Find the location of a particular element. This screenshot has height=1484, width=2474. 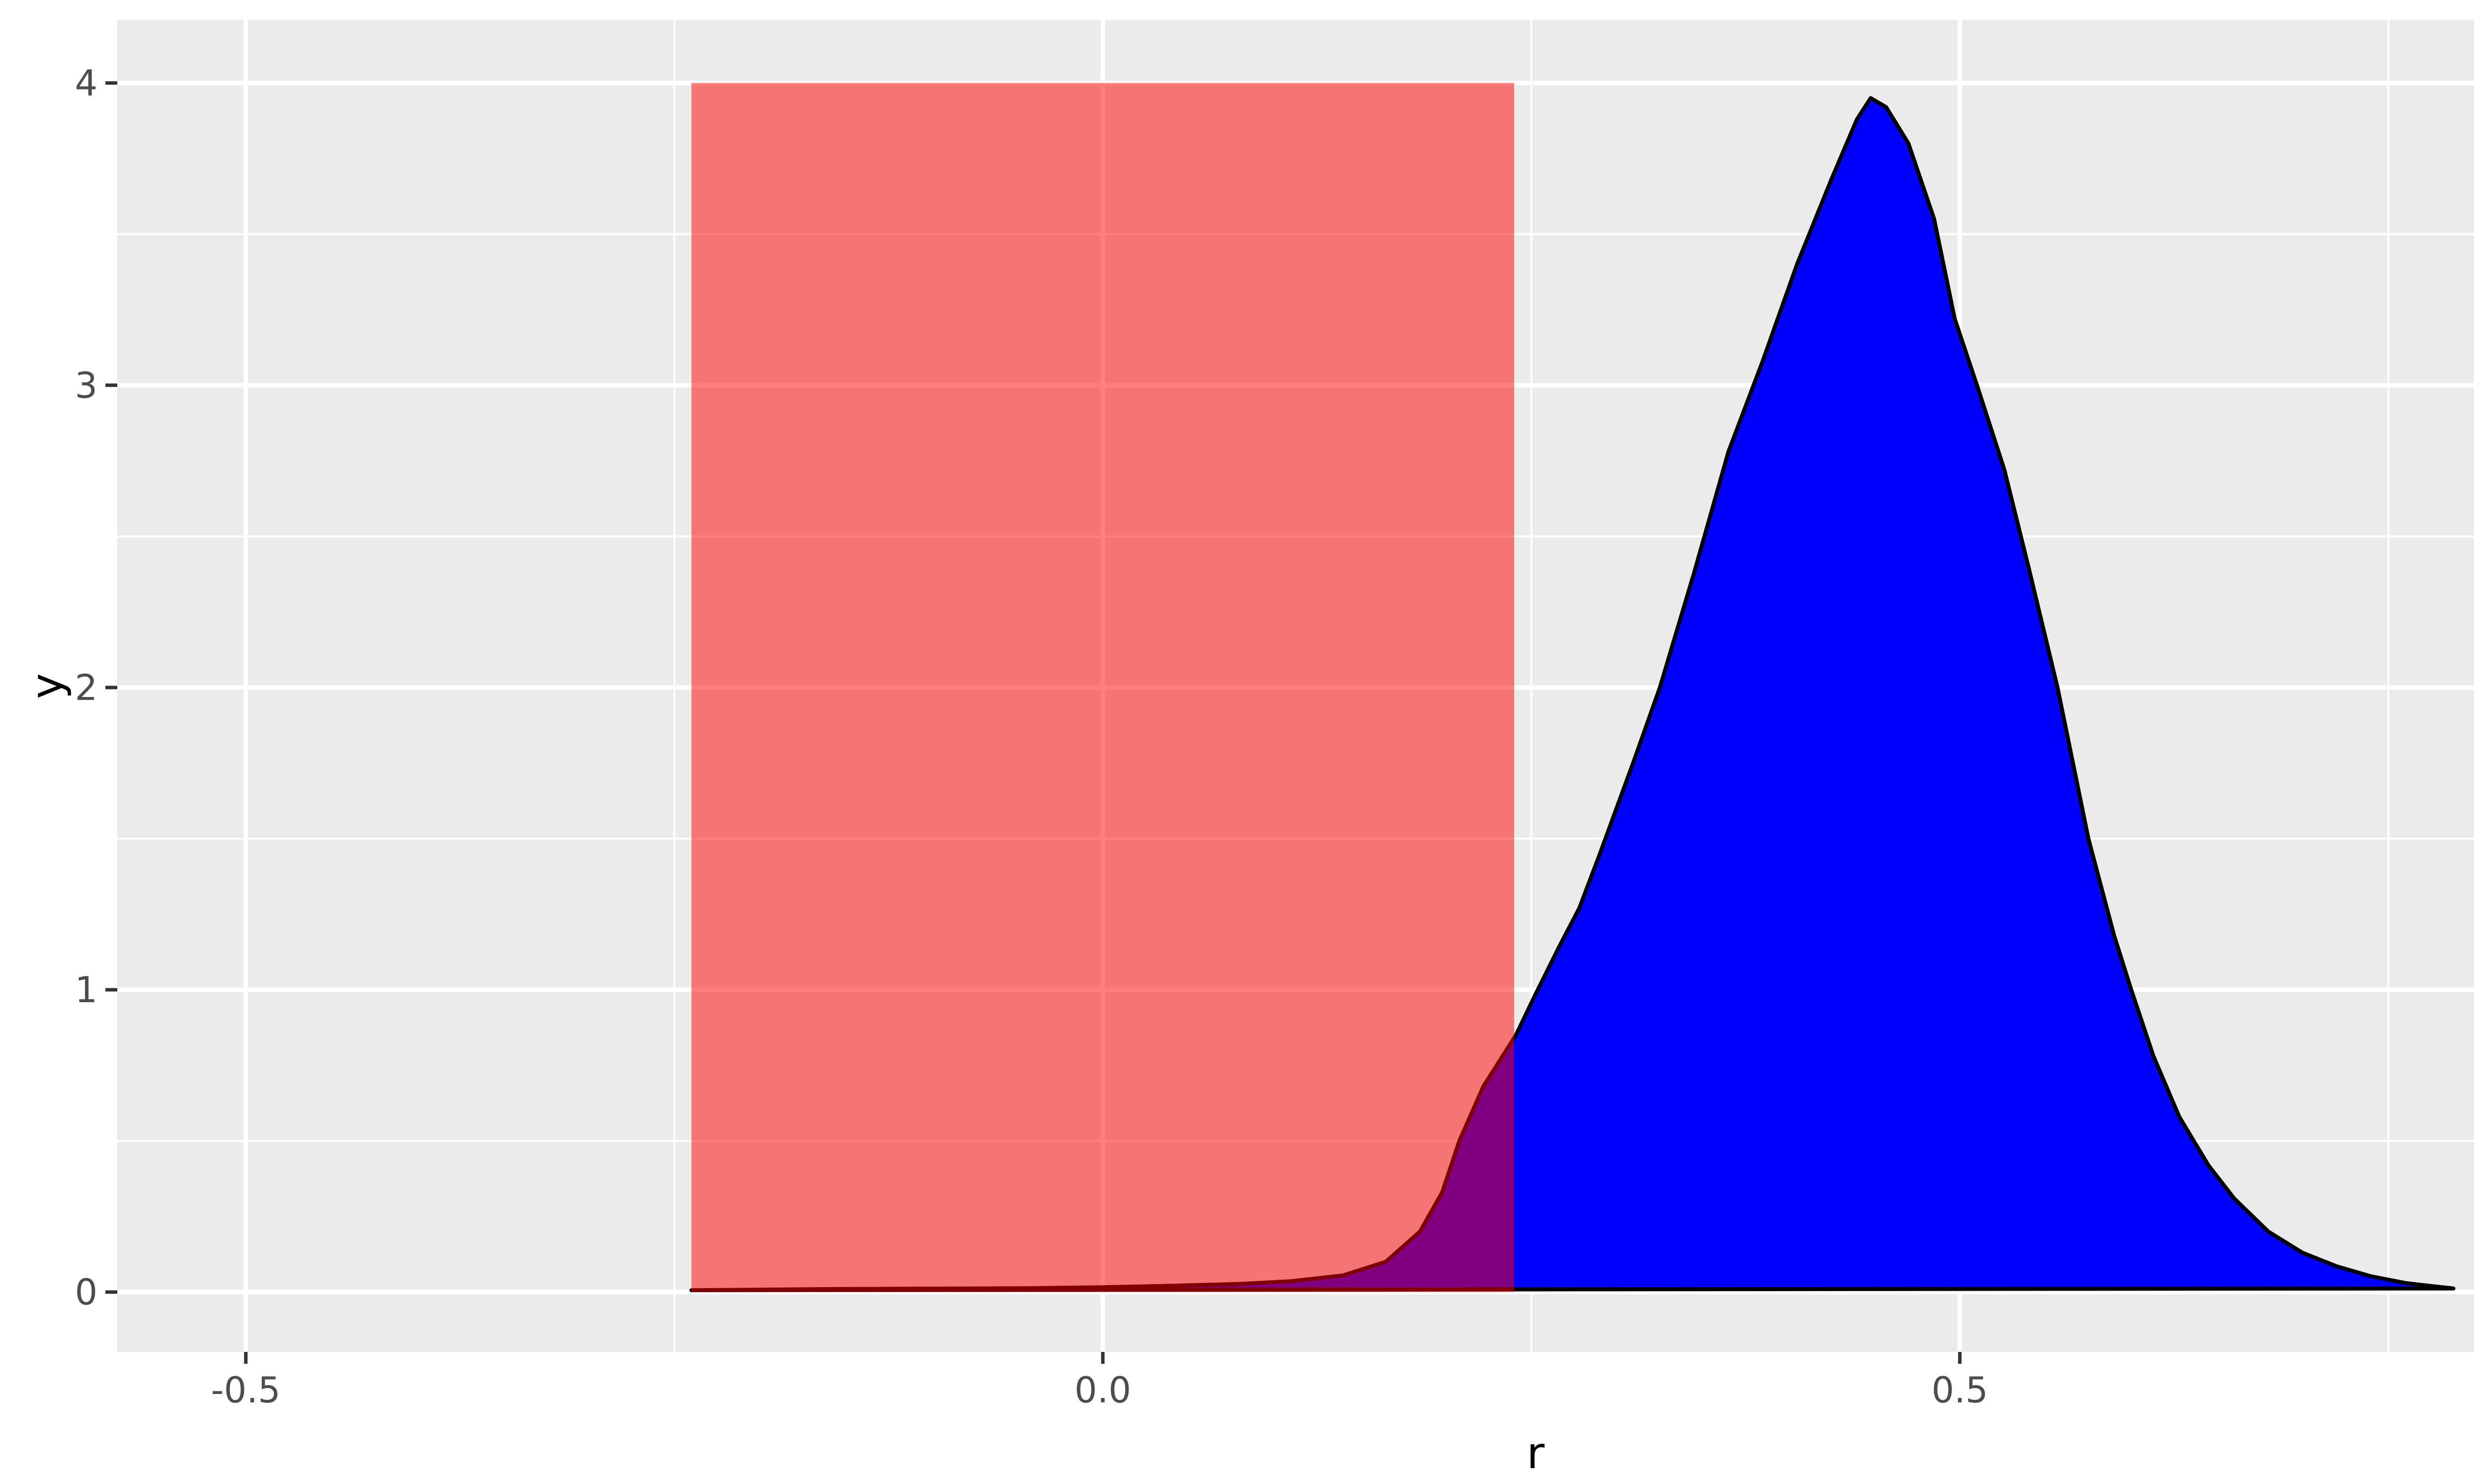

y-tick-label: 4 is located at coordinates (86, 83).